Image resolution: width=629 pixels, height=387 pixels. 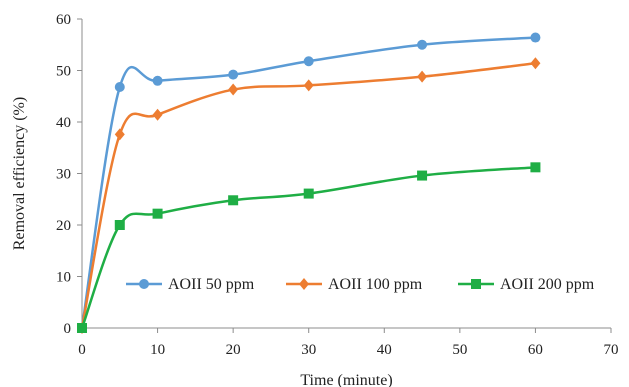 What do you see at coordinates (63, 175) in the screenshot?
I see `y-tick-label: 30` at bounding box center [63, 175].